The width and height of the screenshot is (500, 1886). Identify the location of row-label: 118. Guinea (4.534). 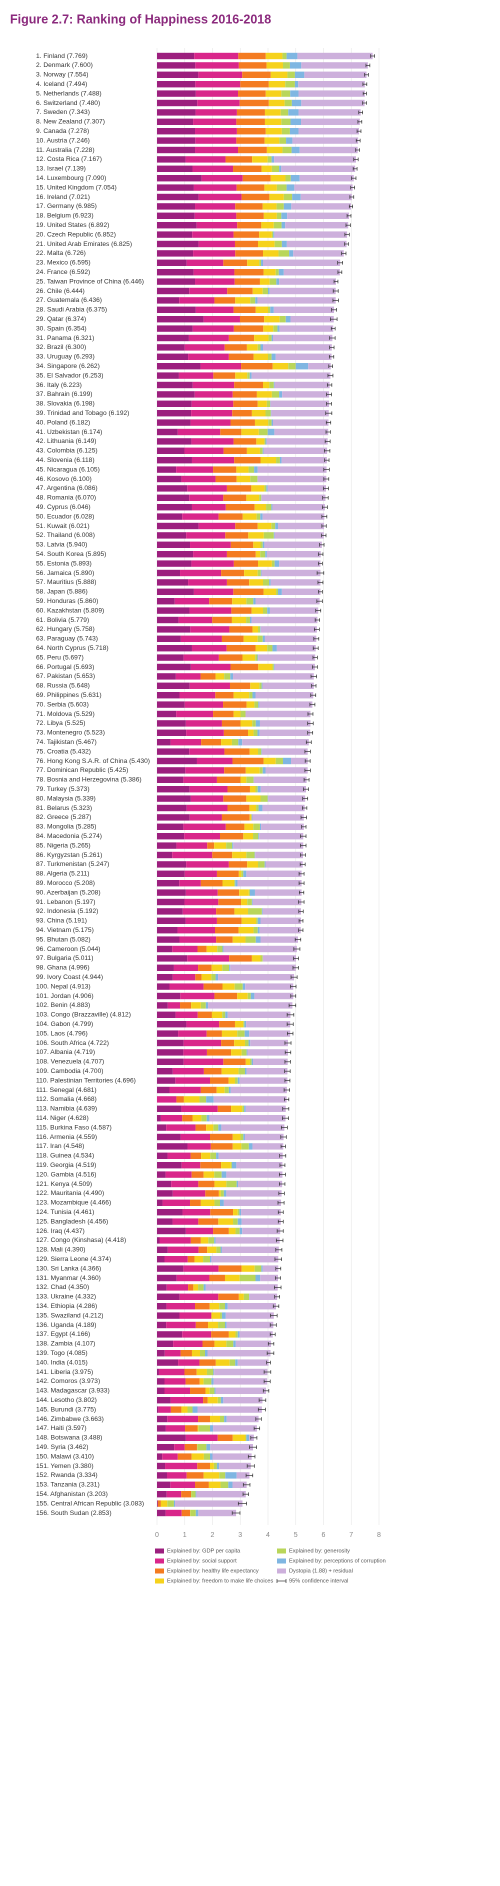
(65, 1156).